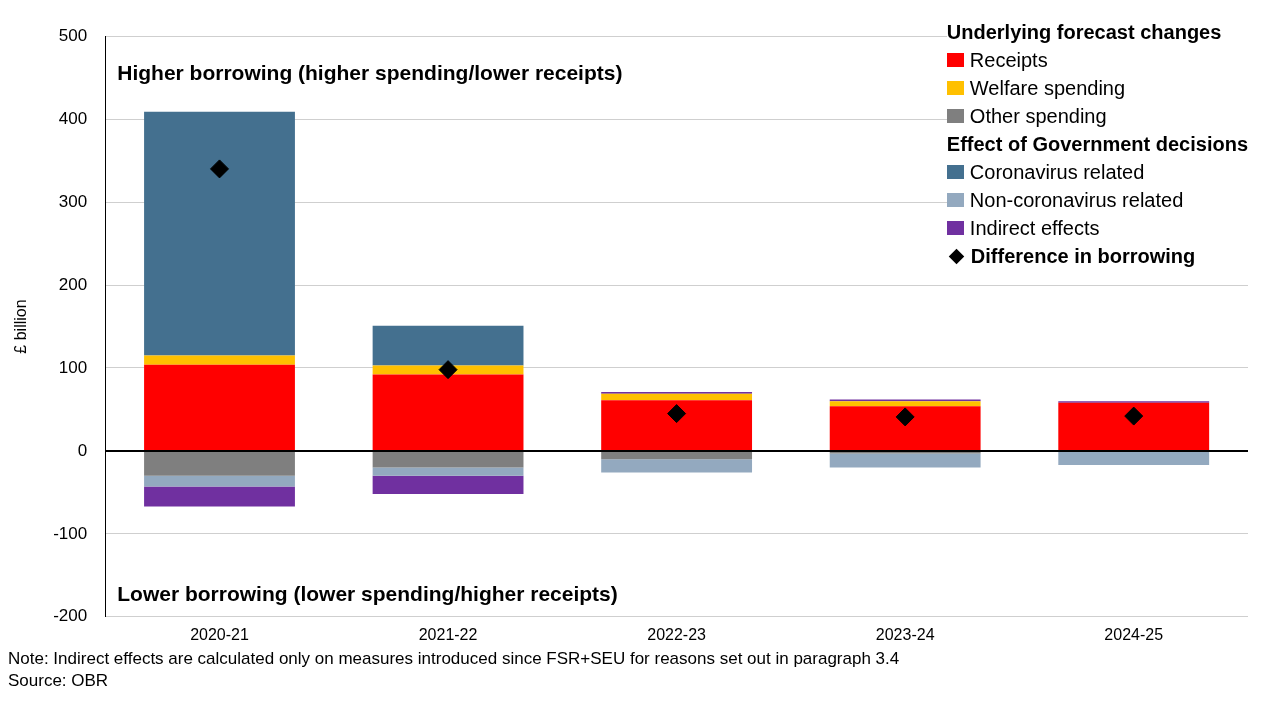 This screenshot has width=1266, height=702. Describe the element at coordinates (905, 634) in the screenshot. I see `x-tick-label: 2023-24` at that location.